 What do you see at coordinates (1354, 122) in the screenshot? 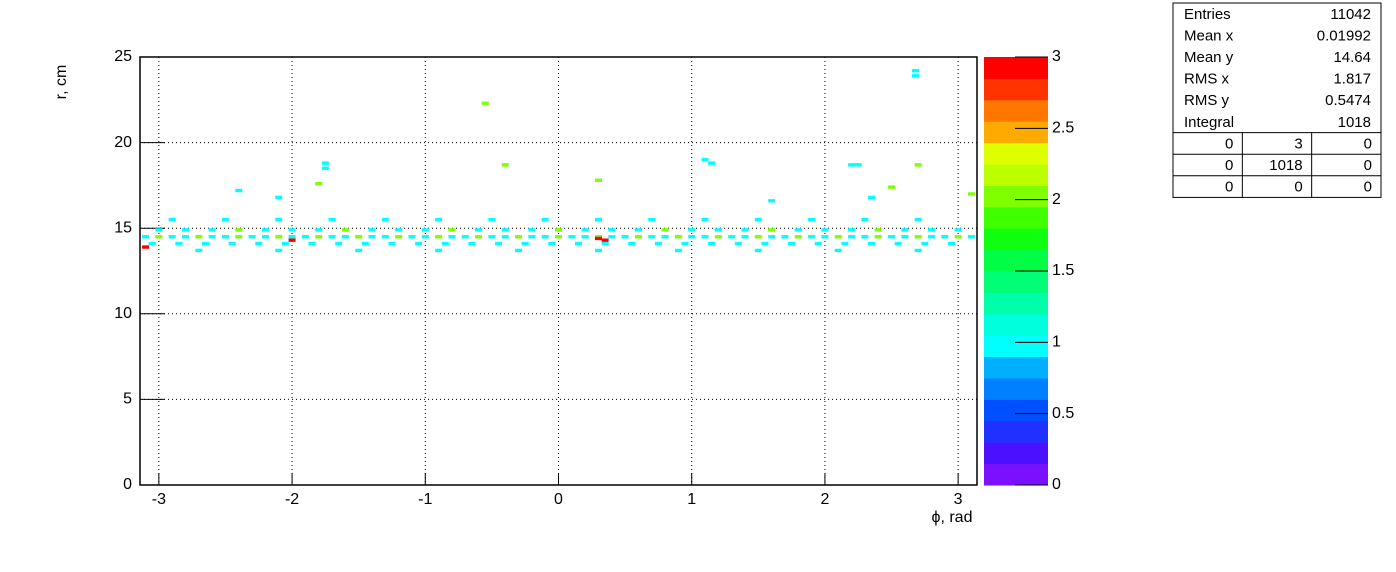
I see `stats-value: 1018` at bounding box center [1354, 122].